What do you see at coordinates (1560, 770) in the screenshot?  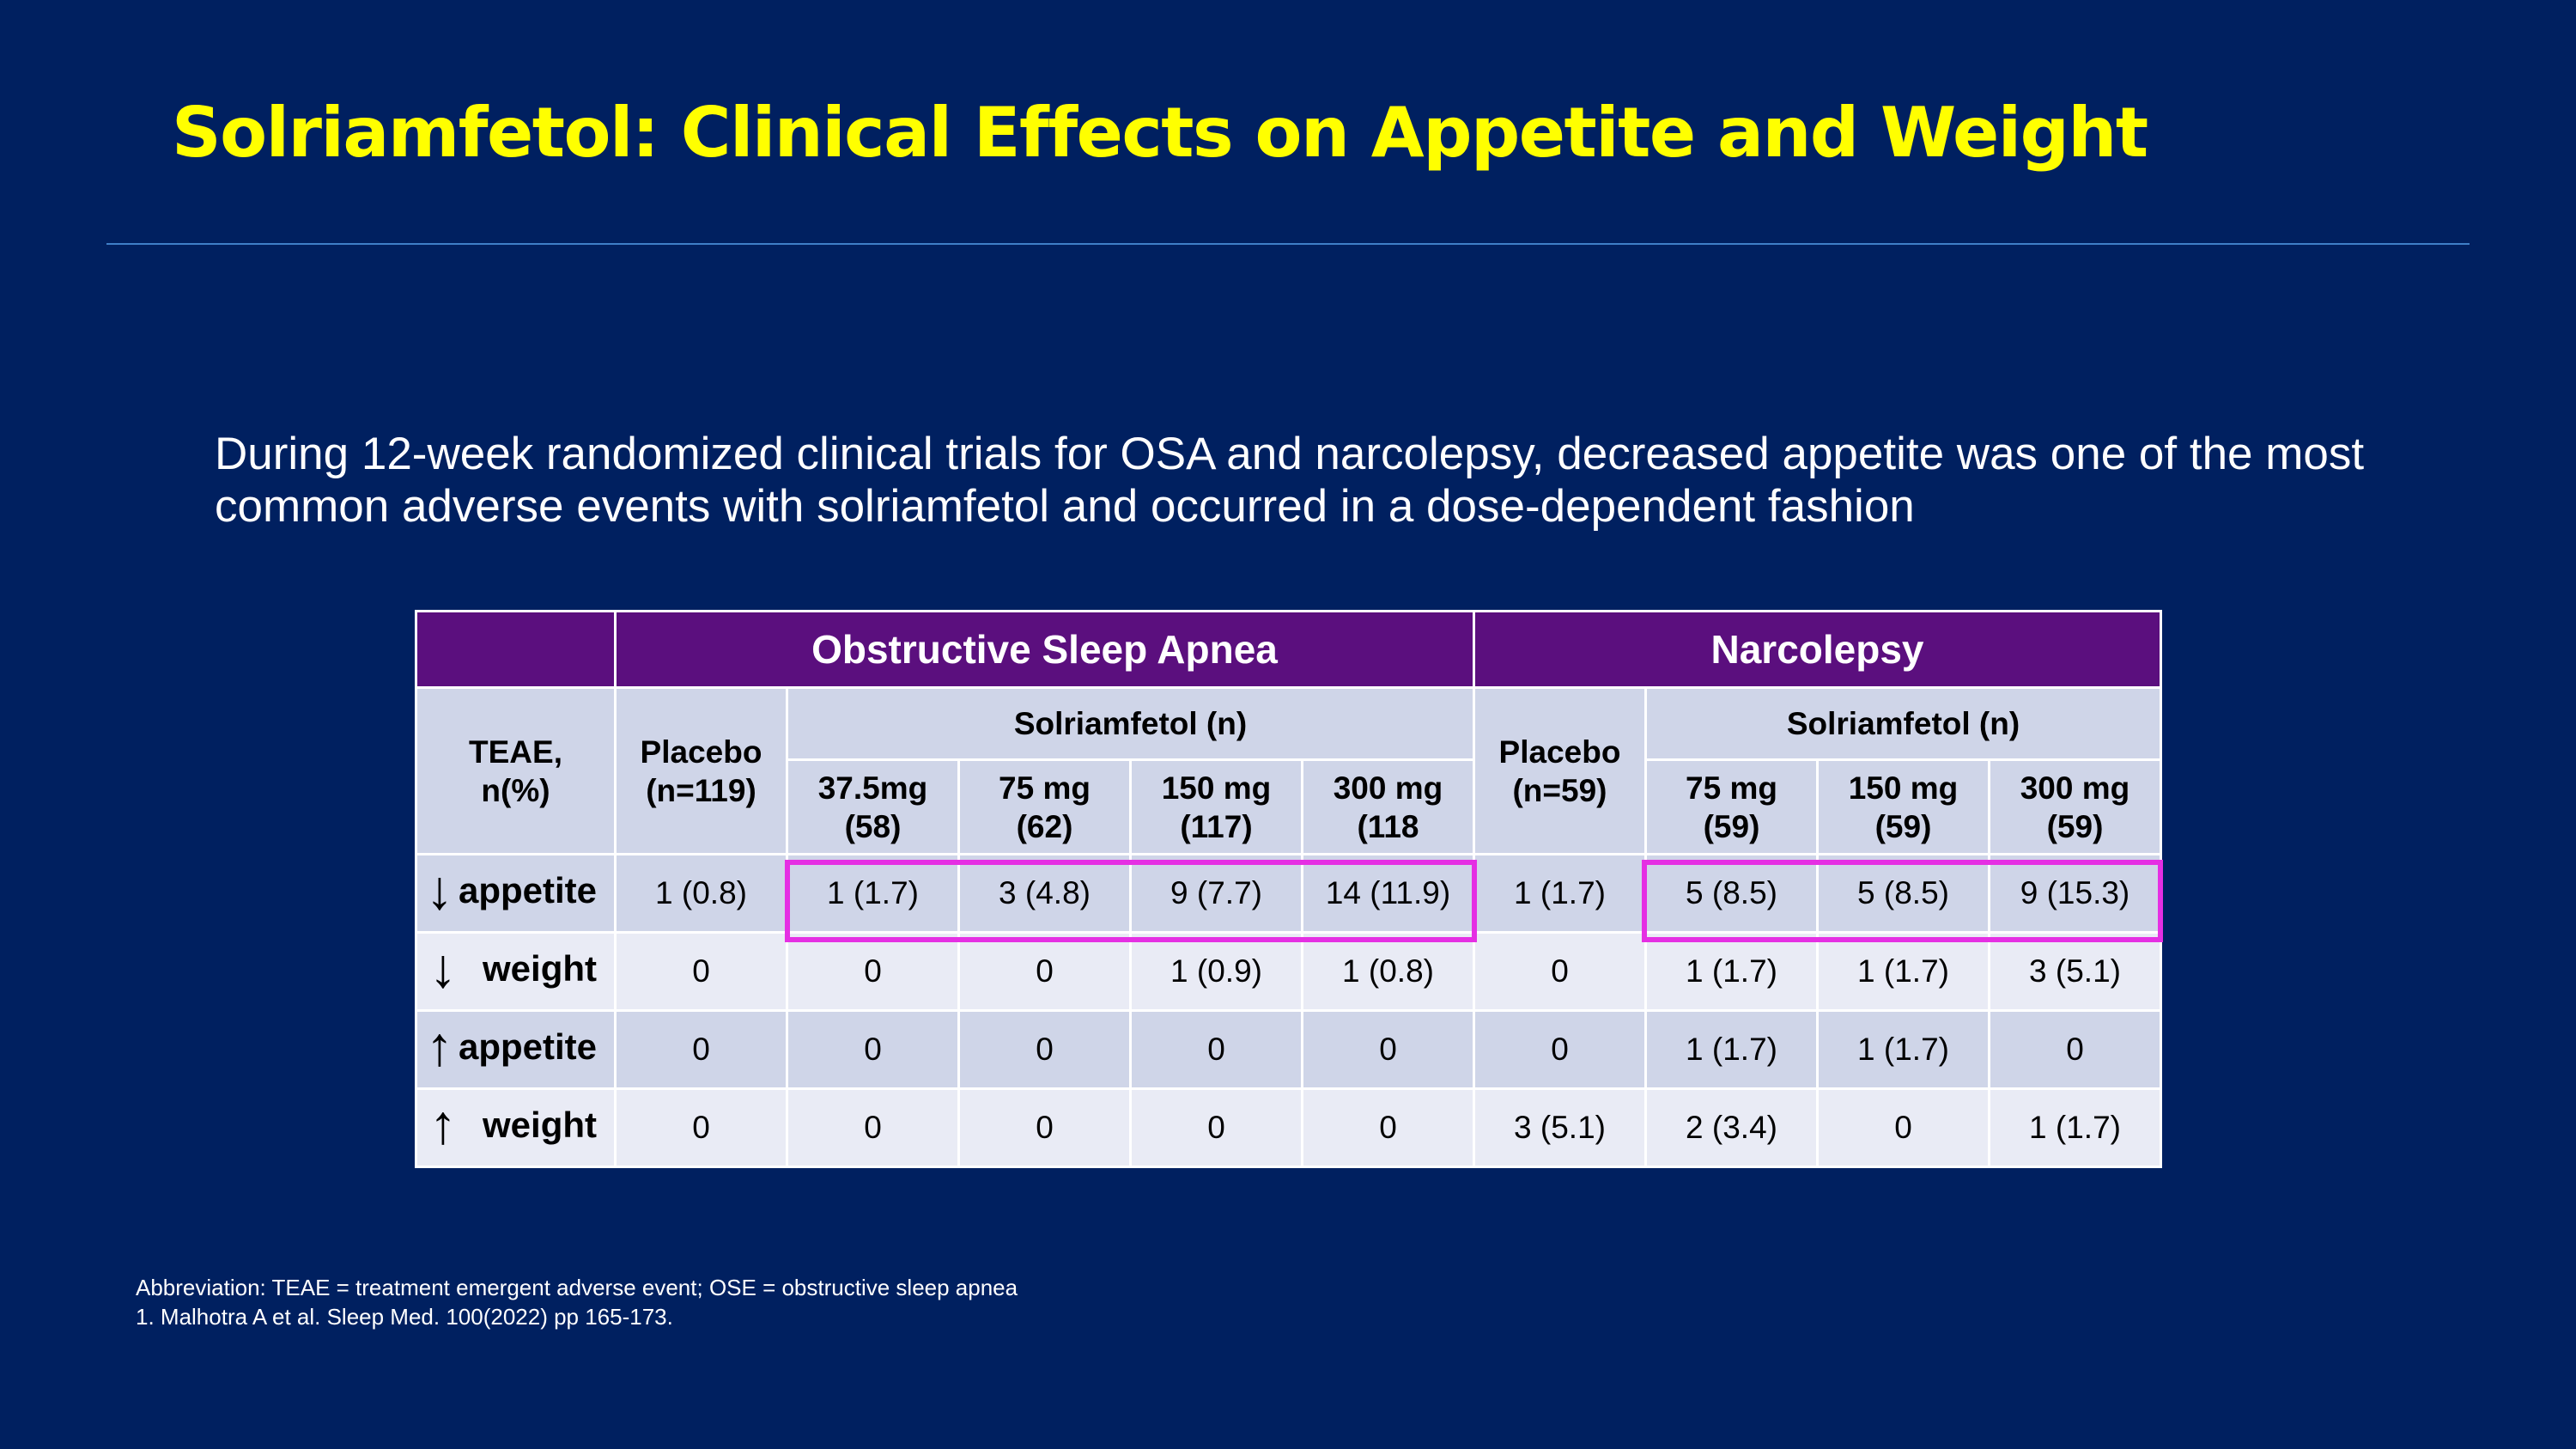 I see `nar-placebo-header: Placebo (n=59)` at bounding box center [1560, 770].